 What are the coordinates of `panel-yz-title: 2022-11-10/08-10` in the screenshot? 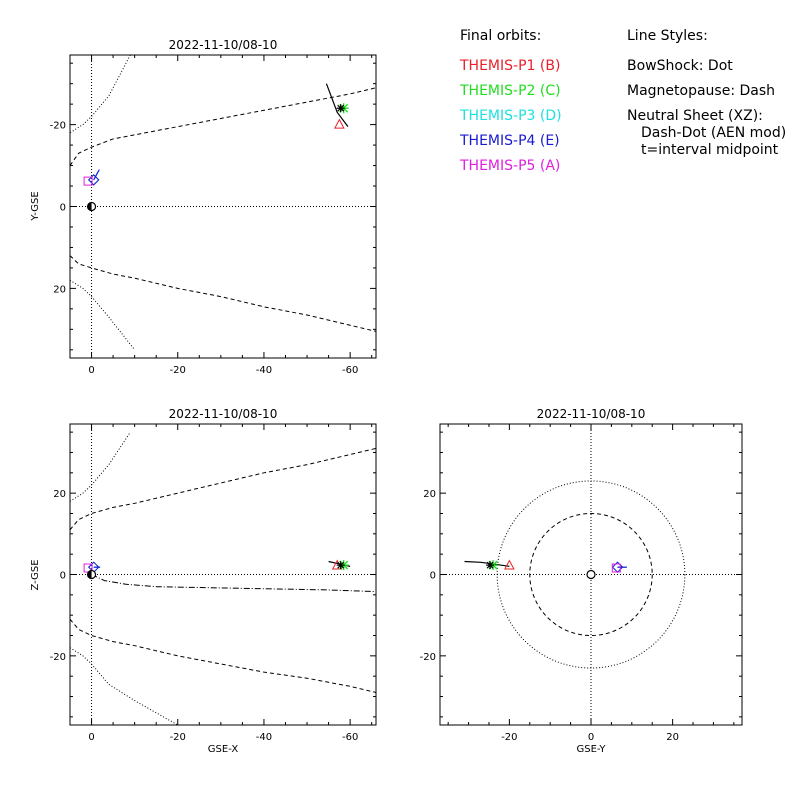 It's located at (591, 414).